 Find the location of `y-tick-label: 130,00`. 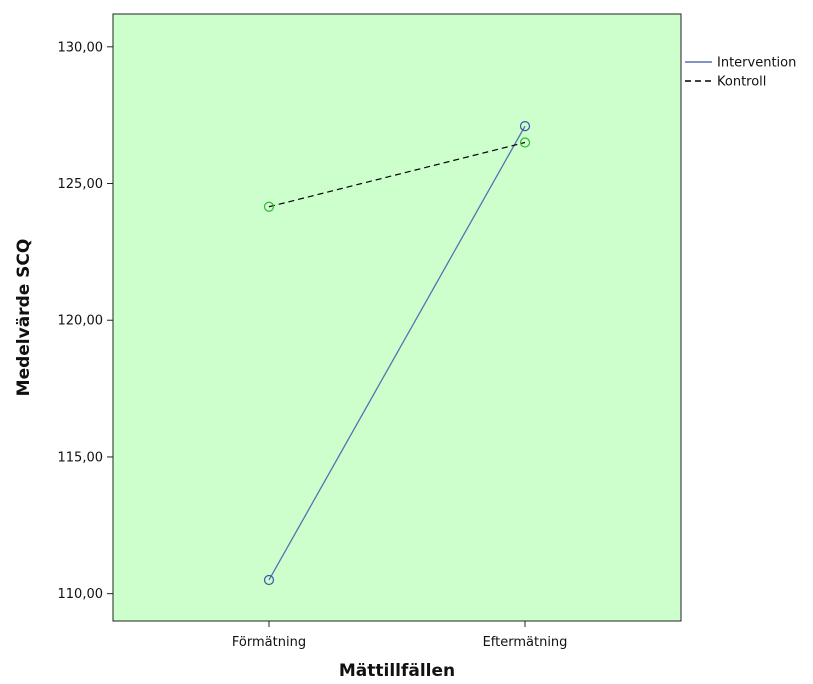

y-tick-label: 130,00 is located at coordinates (81, 47).